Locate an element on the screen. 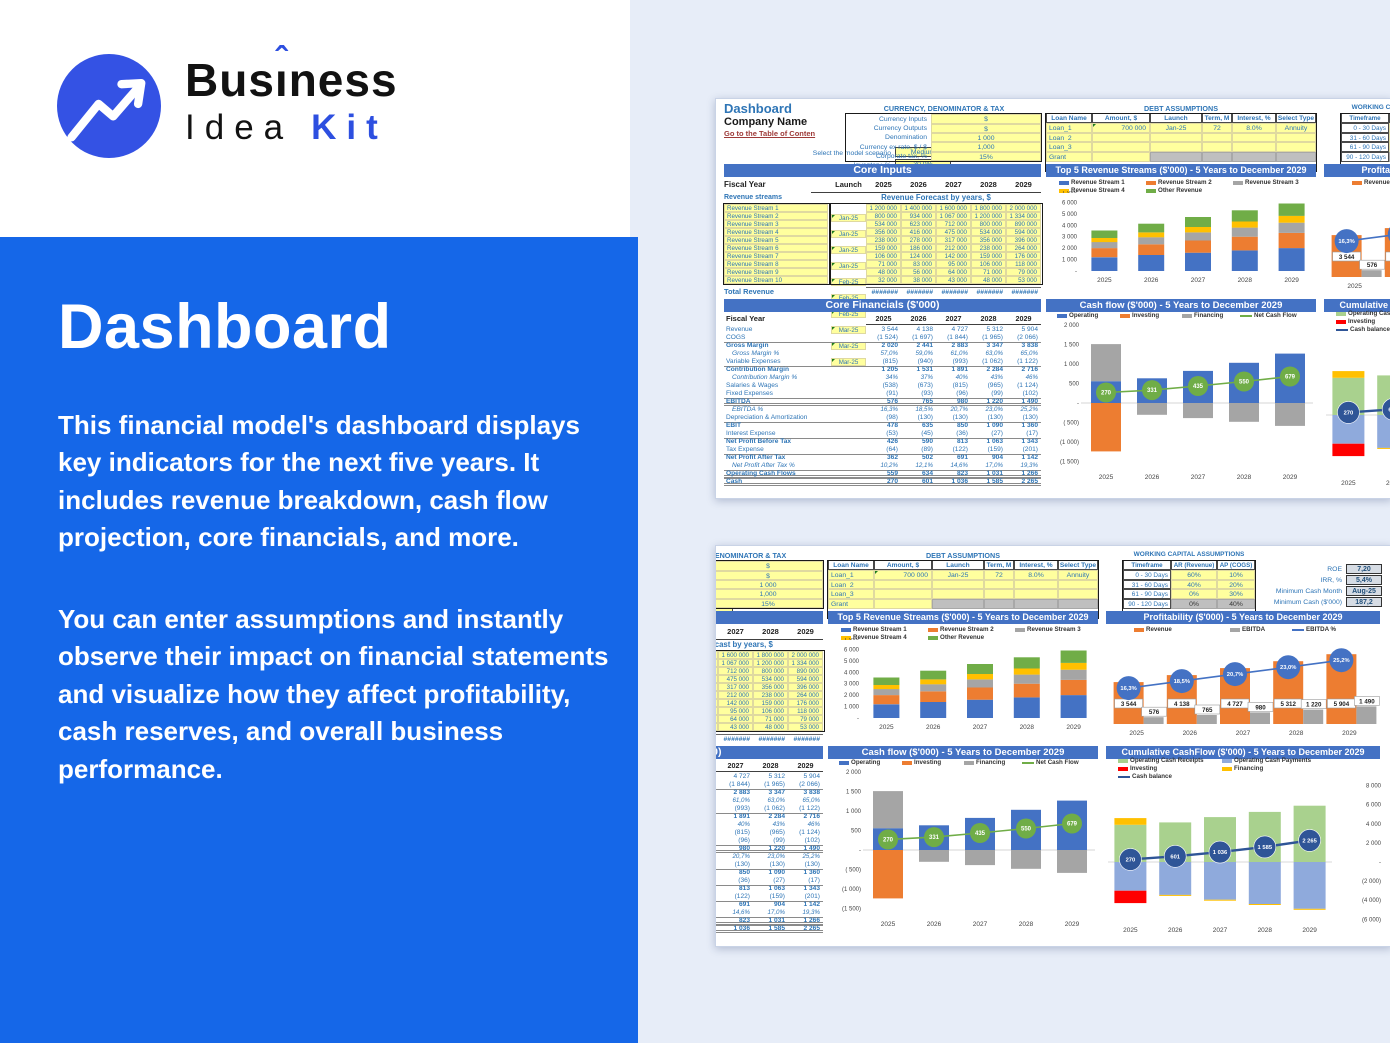 This screenshot has height=1043, width=1390. stream-value-cell: 396 000 is located at coordinates (1023, 240).